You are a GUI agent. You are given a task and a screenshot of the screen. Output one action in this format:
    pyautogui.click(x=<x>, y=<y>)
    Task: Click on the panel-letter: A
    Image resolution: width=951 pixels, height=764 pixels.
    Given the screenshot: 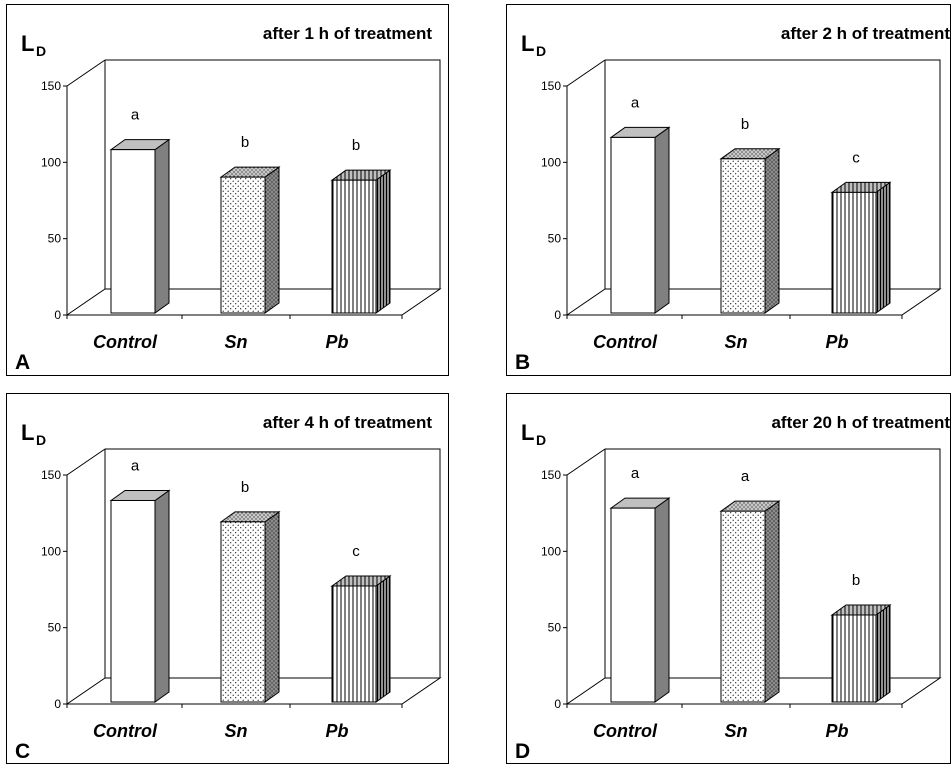 What is the action you would take?
    pyautogui.click(x=22, y=362)
    